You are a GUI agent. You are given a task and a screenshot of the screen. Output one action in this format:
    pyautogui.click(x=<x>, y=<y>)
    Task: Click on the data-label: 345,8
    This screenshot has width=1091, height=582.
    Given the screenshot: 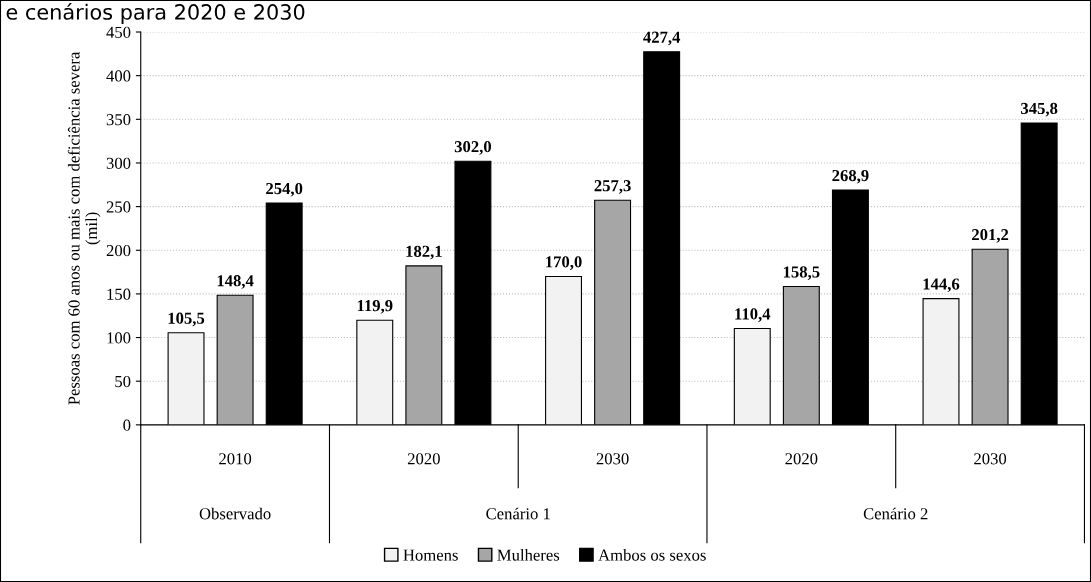 What is the action you would take?
    pyautogui.click(x=1039, y=109)
    